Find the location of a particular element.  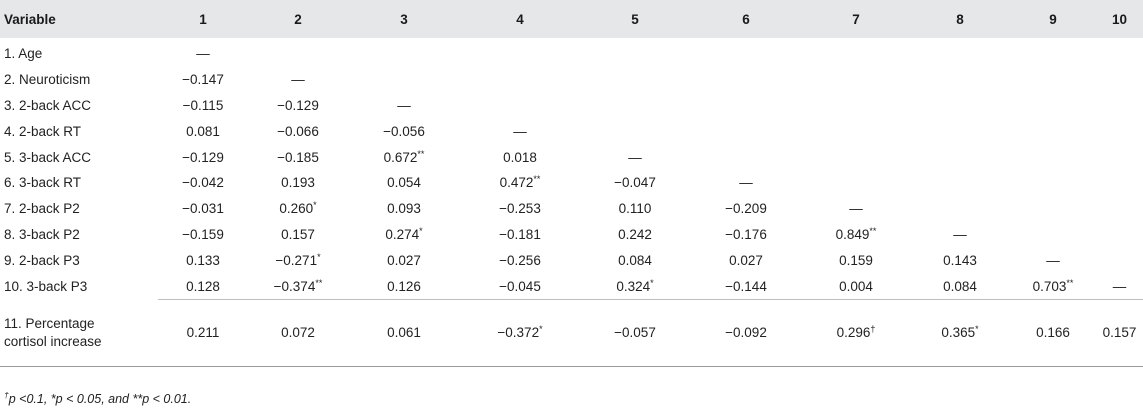

cell-value: 0.128 is located at coordinates (203, 286).